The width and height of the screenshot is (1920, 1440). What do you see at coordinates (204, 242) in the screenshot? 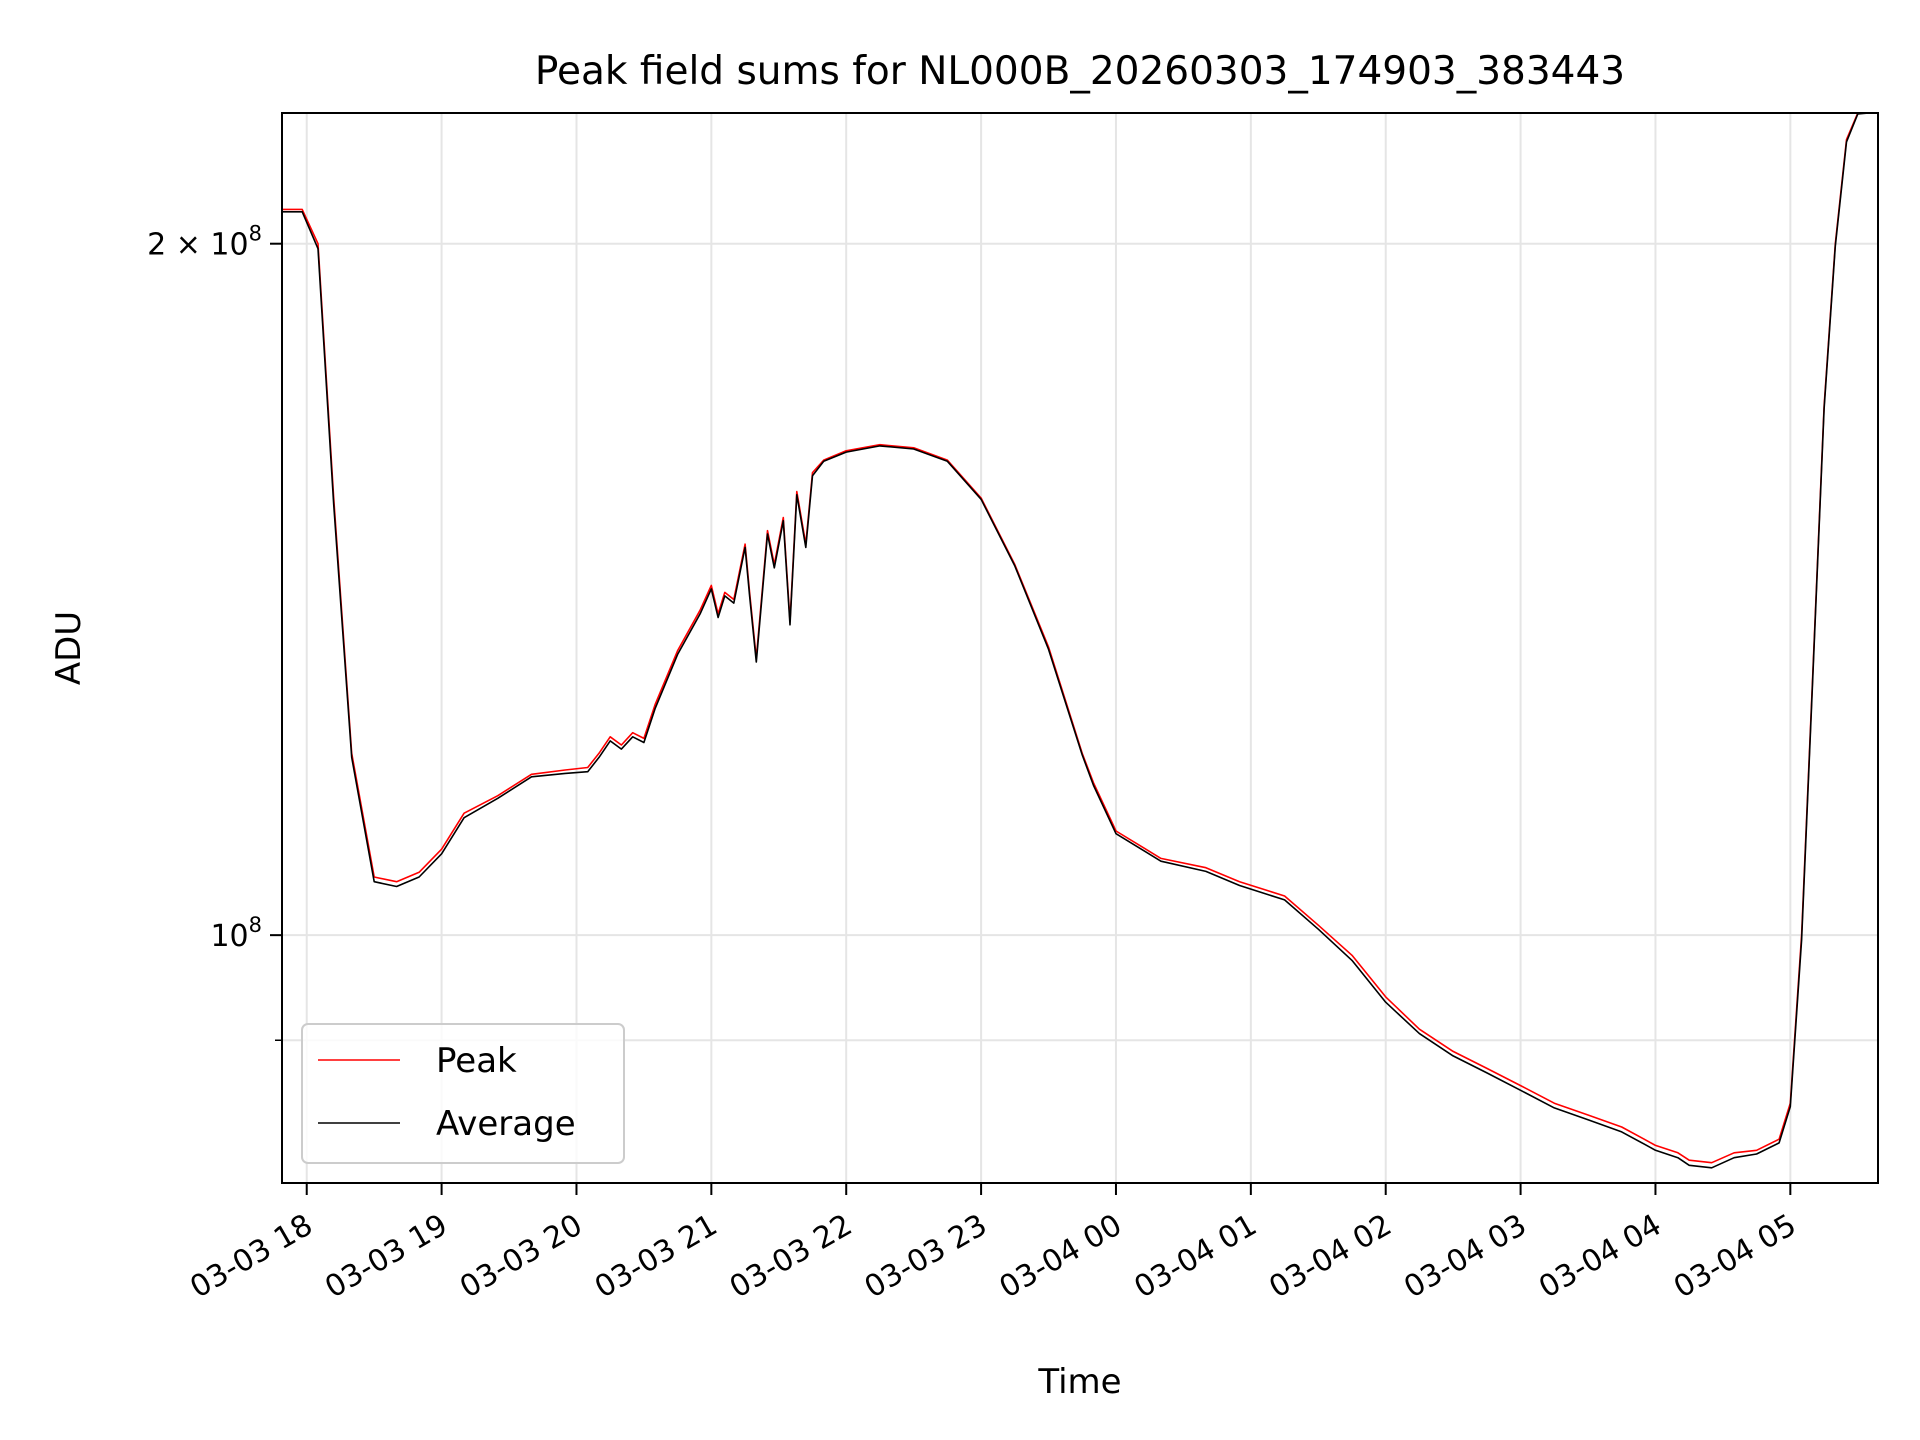
I see `y-tick-label: 2 × 108` at bounding box center [204, 242].